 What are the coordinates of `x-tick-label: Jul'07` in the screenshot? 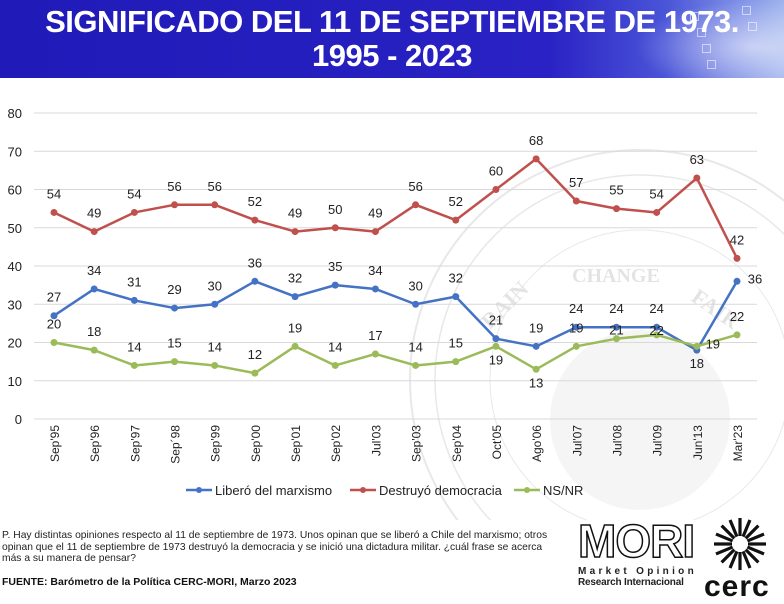 It's located at (577, 440).